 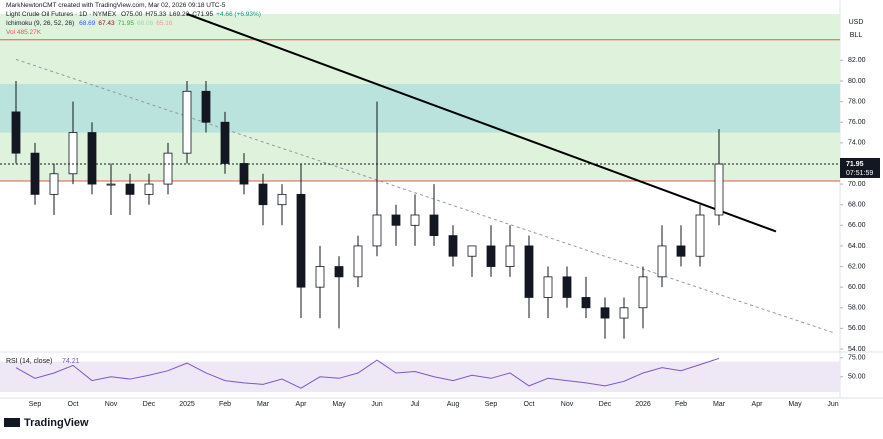 I want to click on x-tick-label: 2025, so click(x=187, y=404).